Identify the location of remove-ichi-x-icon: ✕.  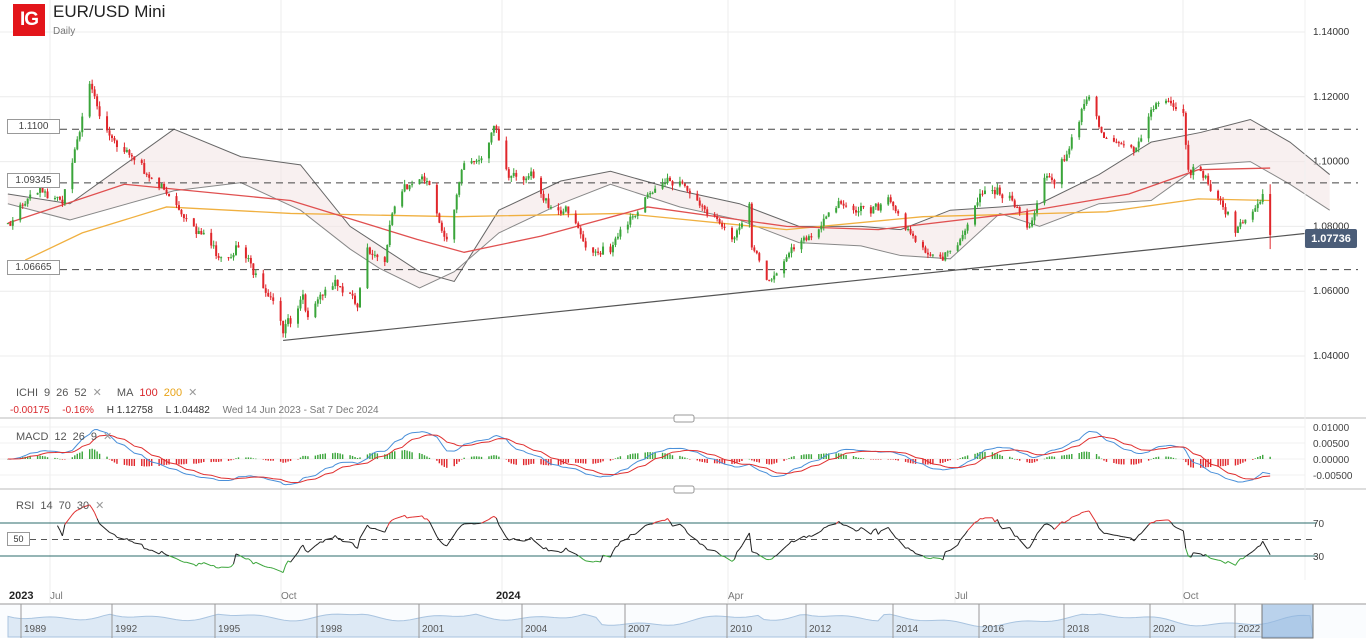
(97, 393).